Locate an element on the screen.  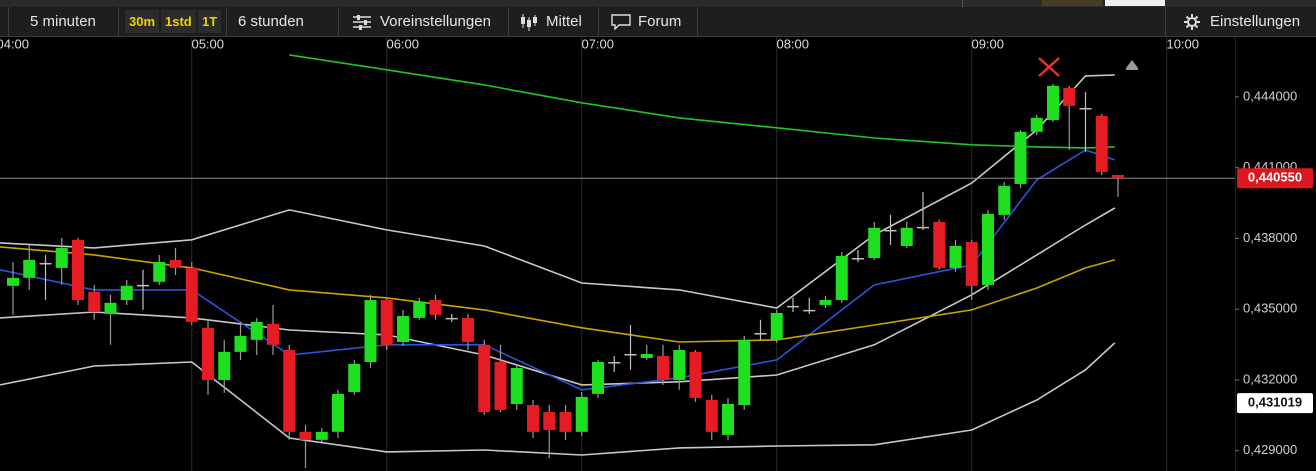
y-tick-label: 0,435000 is located at coordinates (1270, 308).